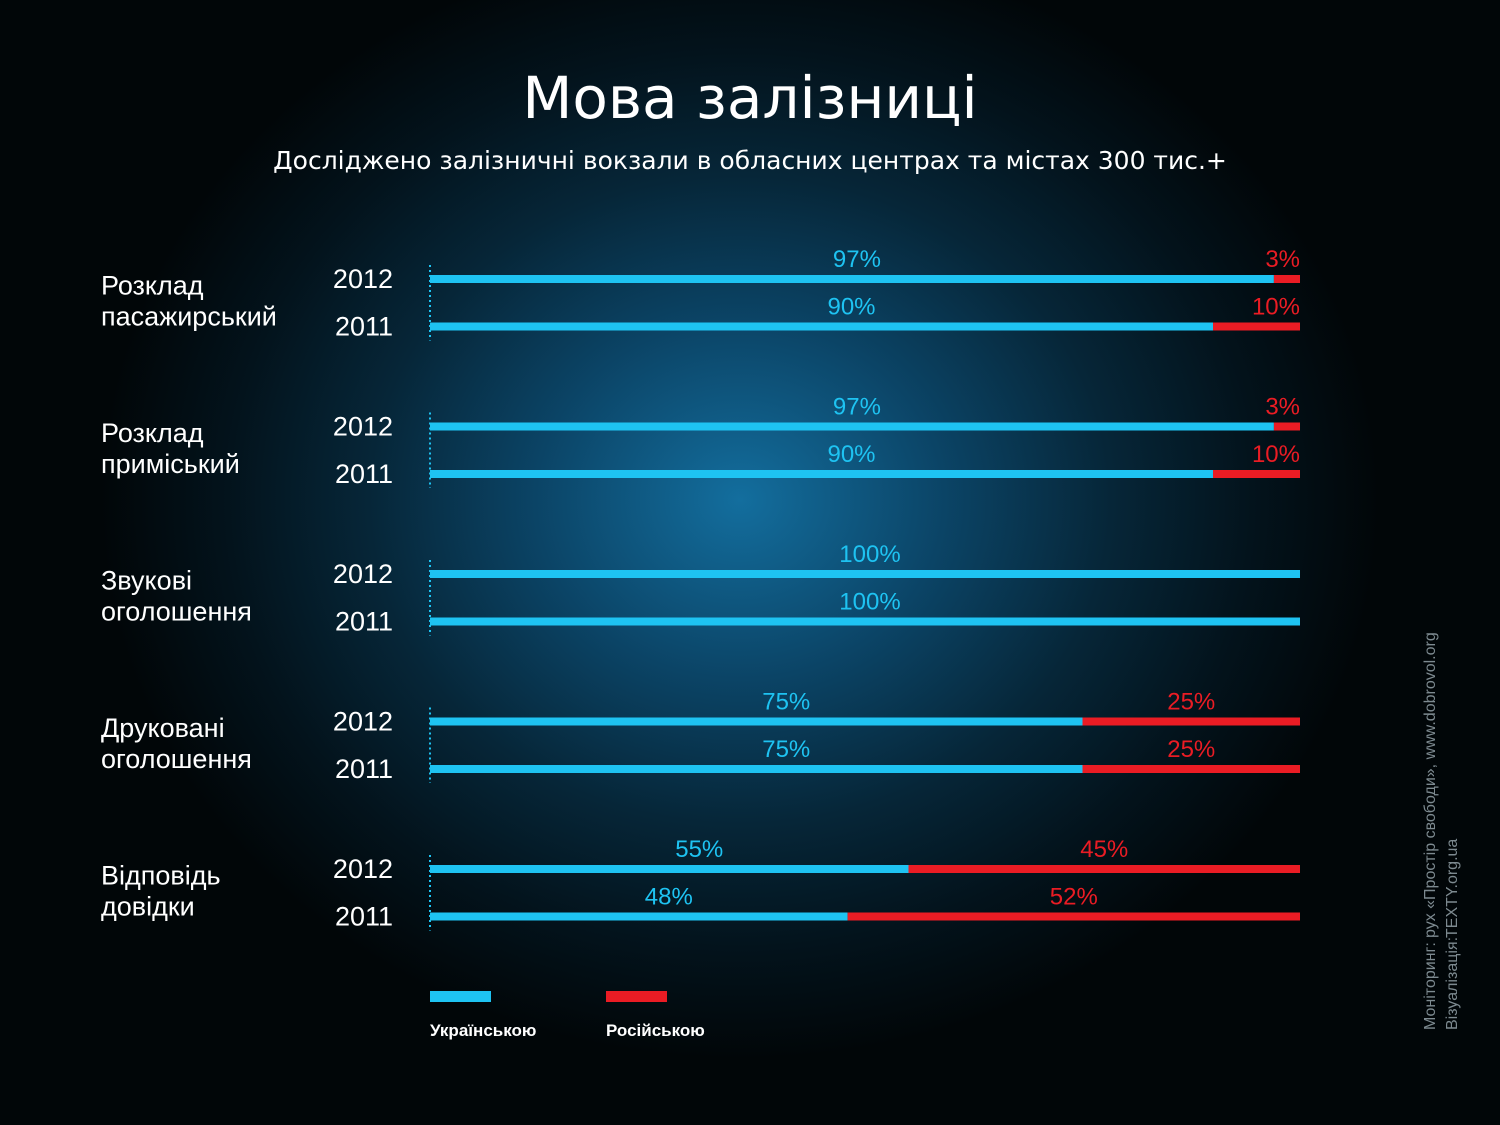 Image resolution: width=1500 pixels, height=1125 pixels. I want to click on value-label-ukrainian: 55%, so click(699, 849).